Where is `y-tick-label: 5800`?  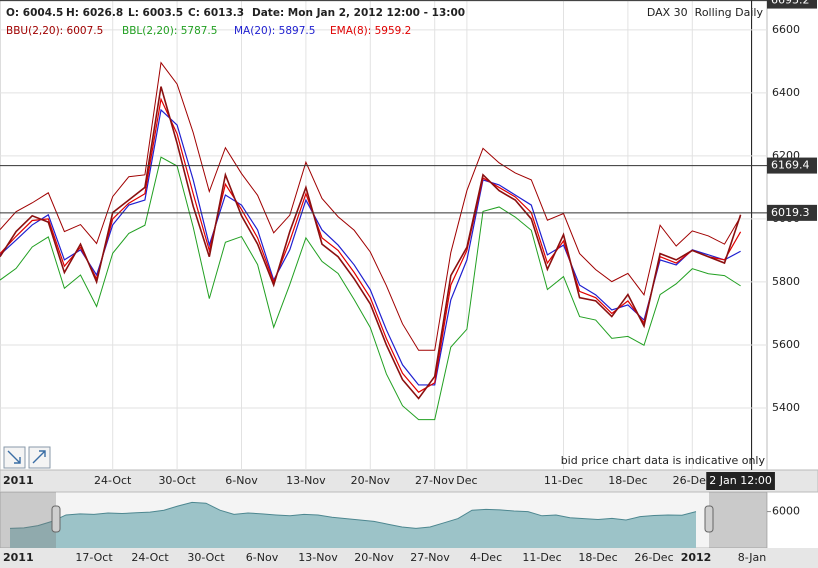 y-tick-label: 5800 is located at coordinates (786, 281).